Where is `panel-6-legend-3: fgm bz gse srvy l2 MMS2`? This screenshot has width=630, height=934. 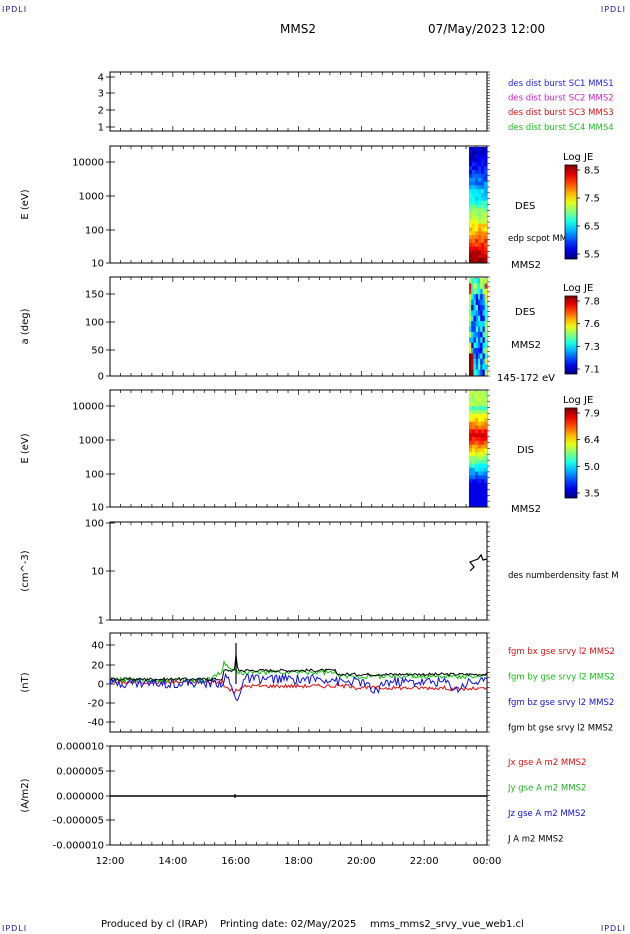
panel-6-legend-3: fgm bz gse srvy l2 MMS2 is located at coordinates (561, 703).